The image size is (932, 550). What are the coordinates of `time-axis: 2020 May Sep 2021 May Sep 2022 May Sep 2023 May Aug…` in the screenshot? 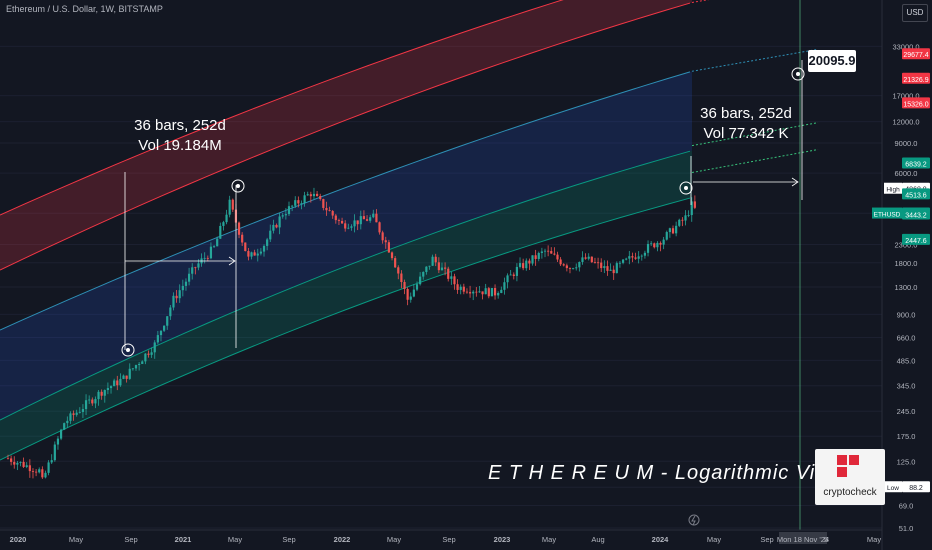 It's located at (441, 529).